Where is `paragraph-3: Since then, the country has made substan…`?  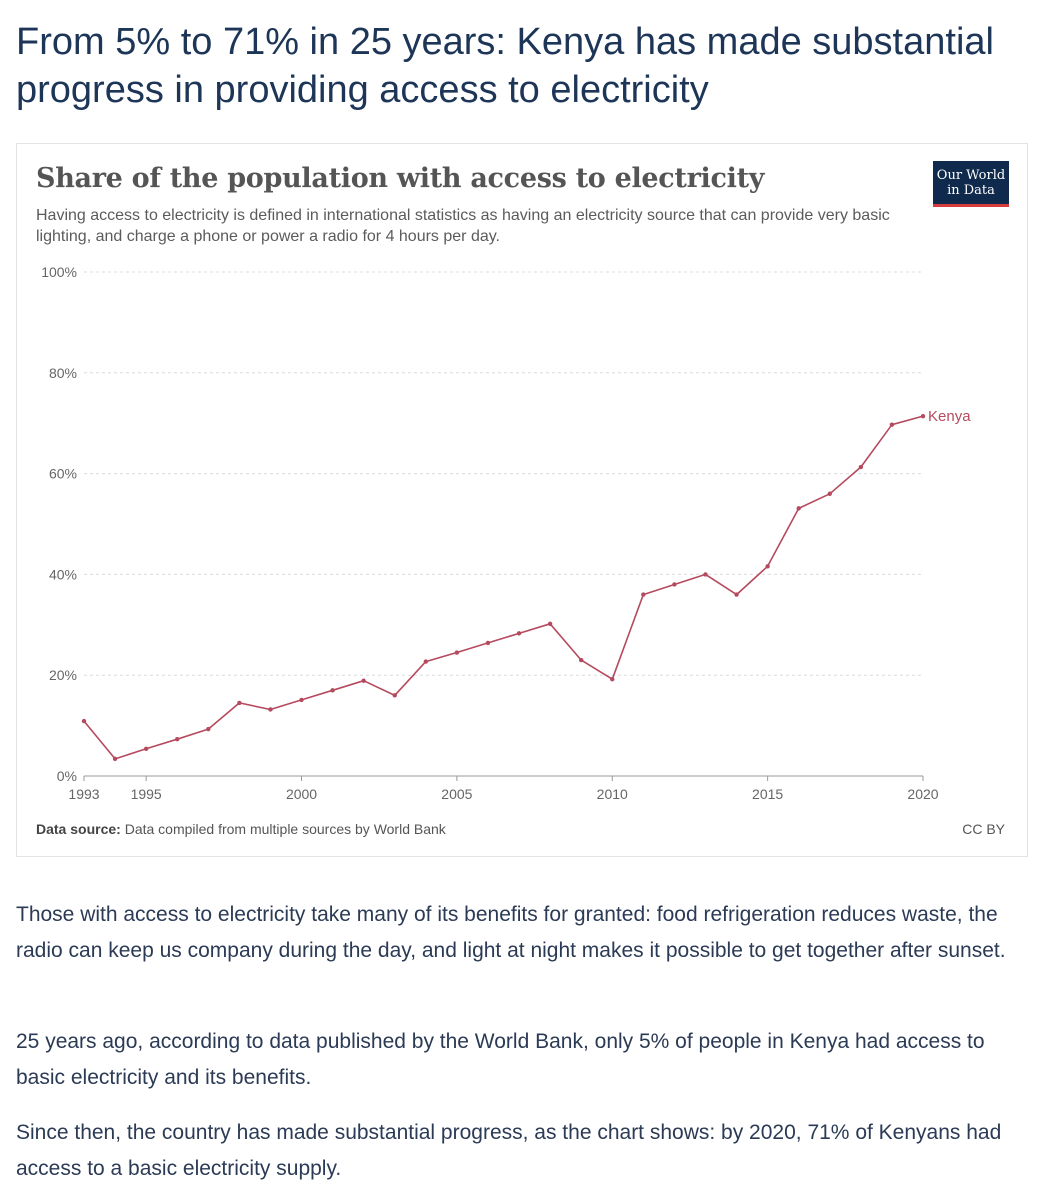
paragraph-3: Since then, the country has made substan… is located at coordinates (509, 1150).